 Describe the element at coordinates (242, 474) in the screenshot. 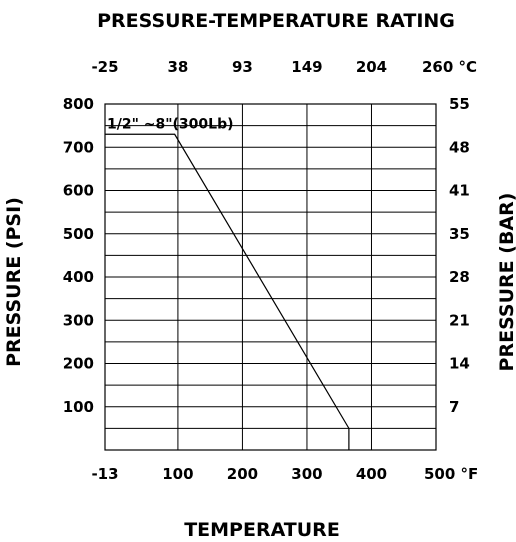

I see `x-tick-bottom-label: 200` at that location.